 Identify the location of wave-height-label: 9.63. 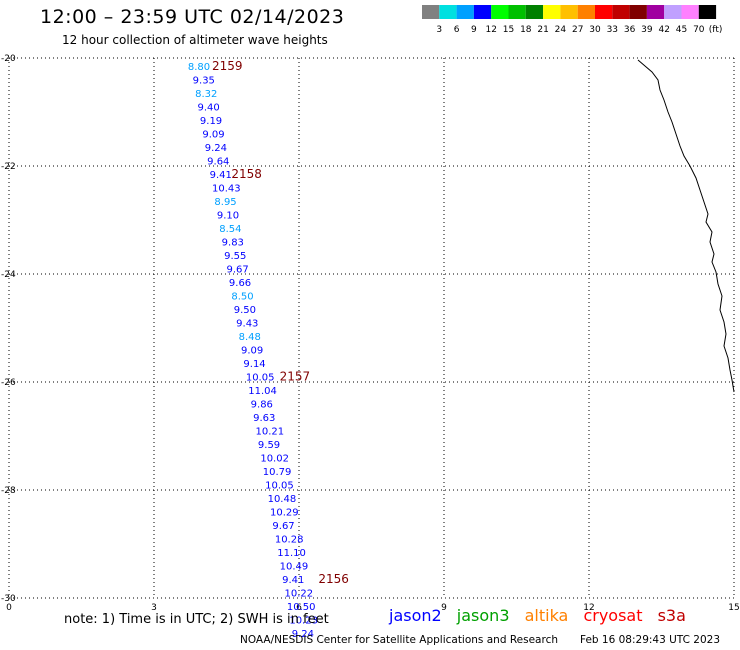
(264, 418).